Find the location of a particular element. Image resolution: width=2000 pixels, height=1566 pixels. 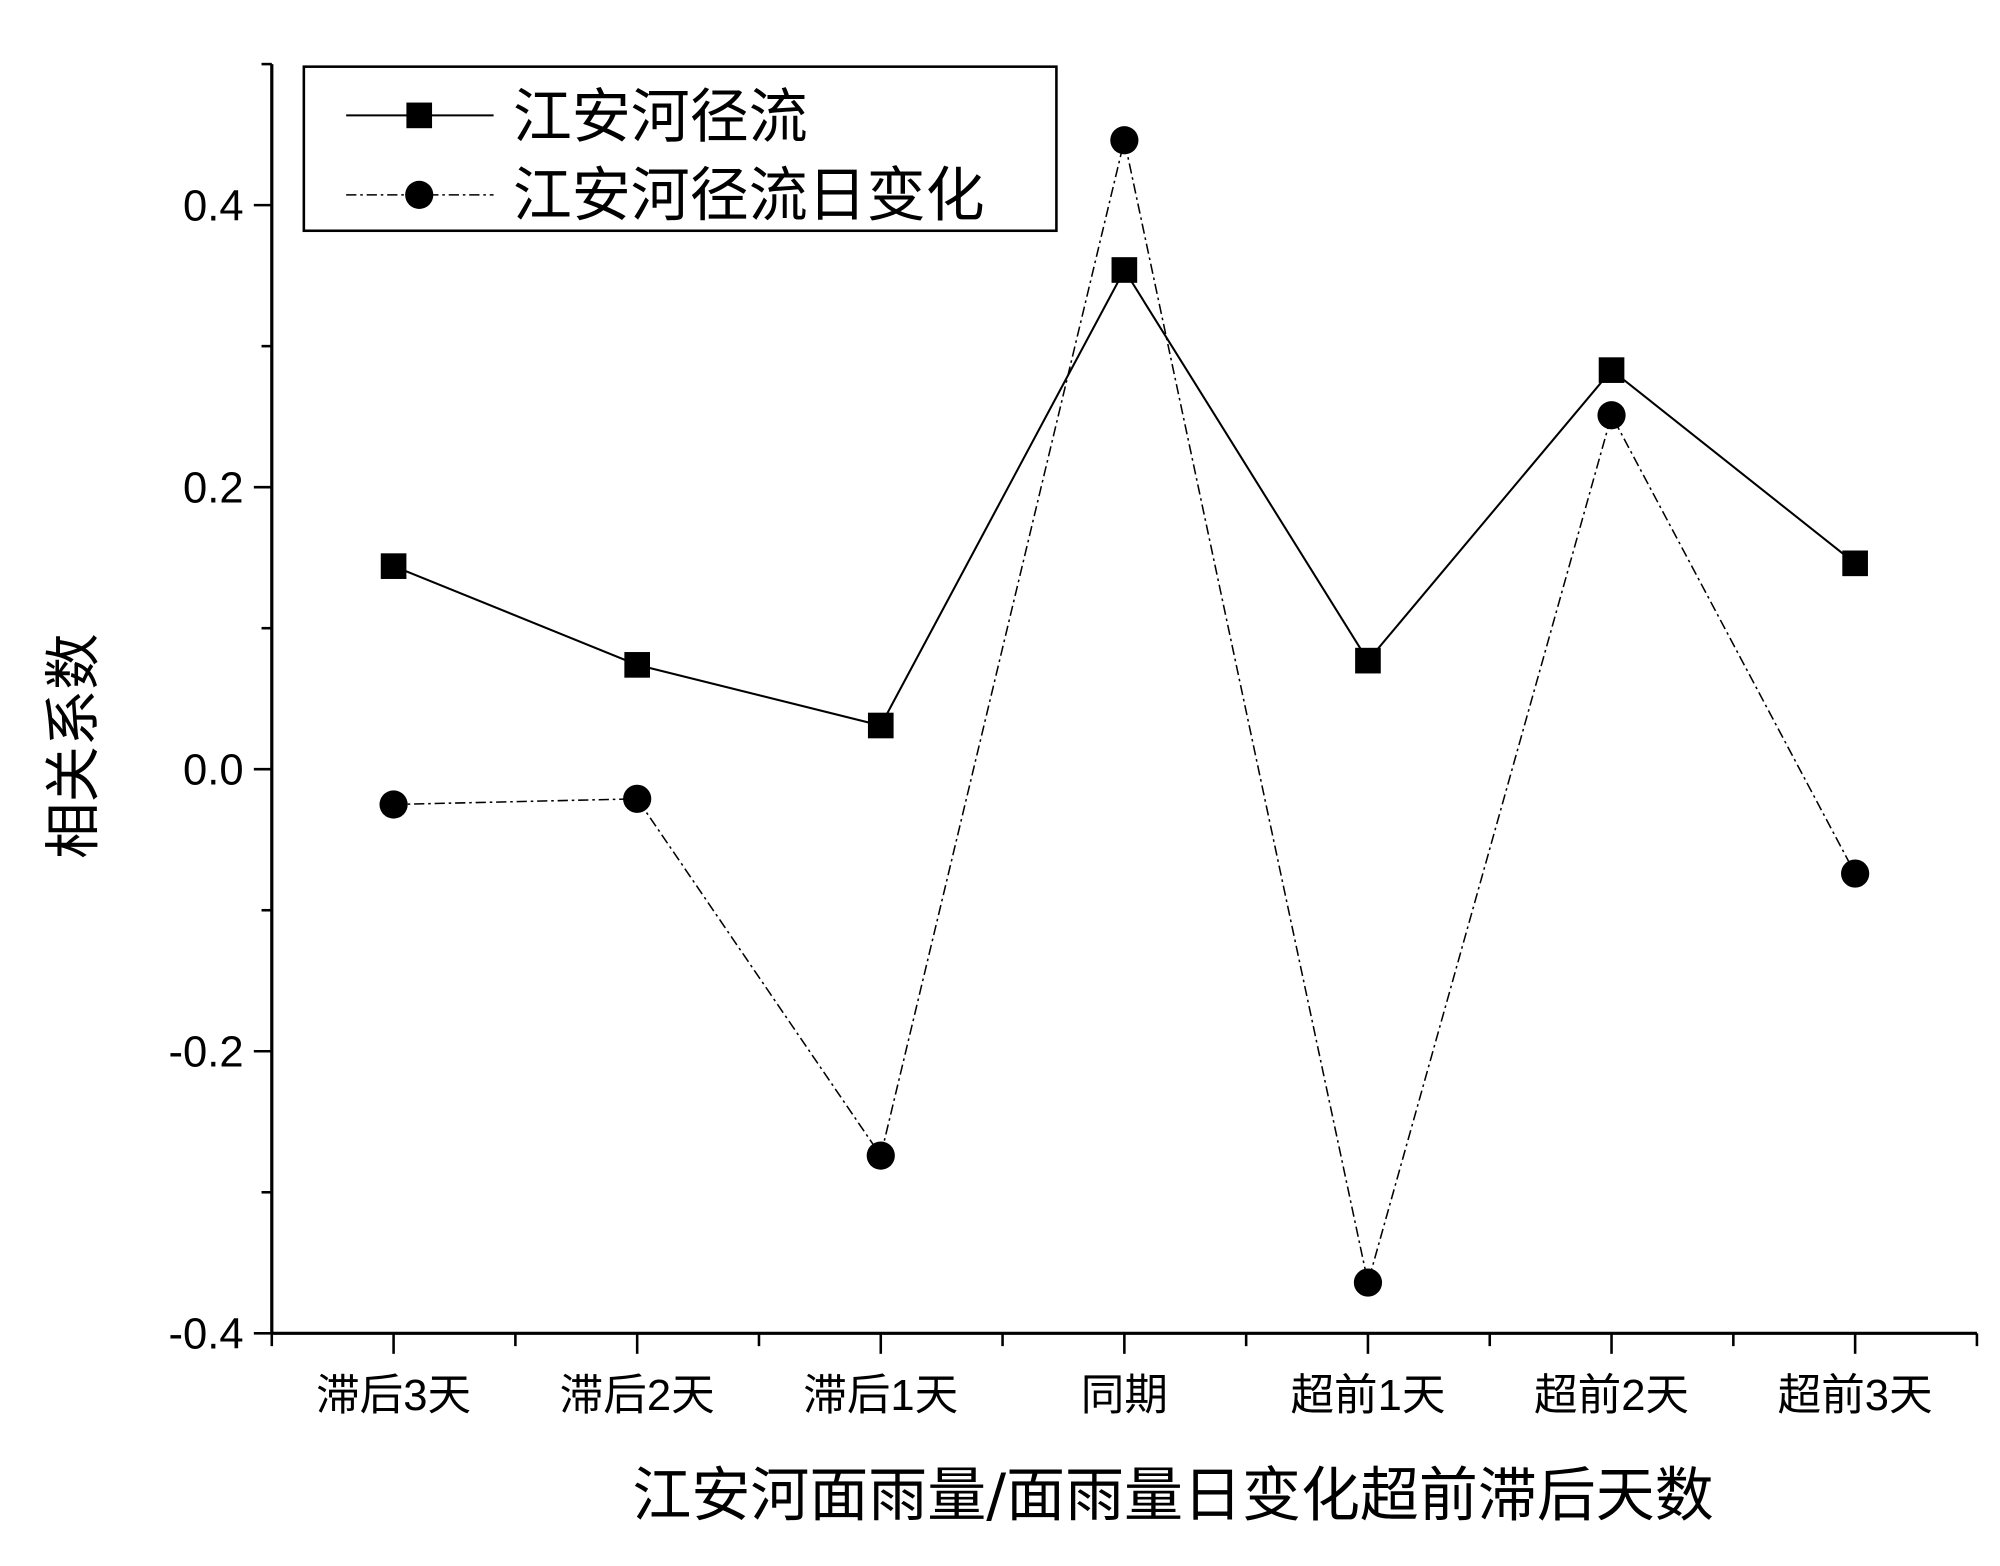

x-tick-label: 同期 is located at coordinates (1124, 1396).